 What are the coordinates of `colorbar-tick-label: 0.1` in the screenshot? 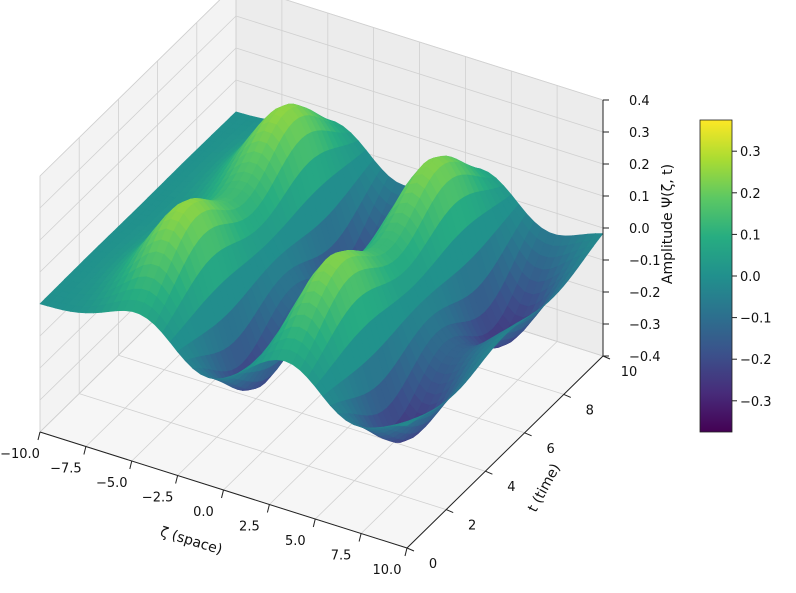 It's located at (750, 235).